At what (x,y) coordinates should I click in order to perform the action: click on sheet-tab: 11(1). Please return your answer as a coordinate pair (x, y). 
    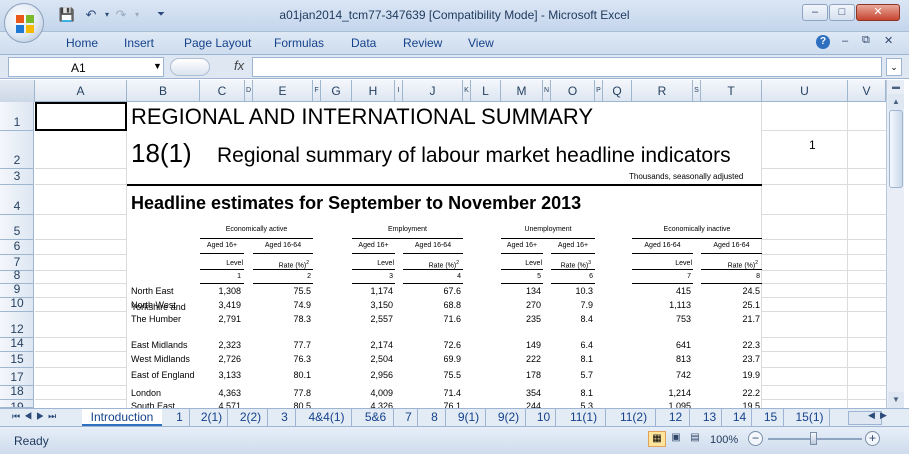
    Looking at the image, I should click on (584, 417).